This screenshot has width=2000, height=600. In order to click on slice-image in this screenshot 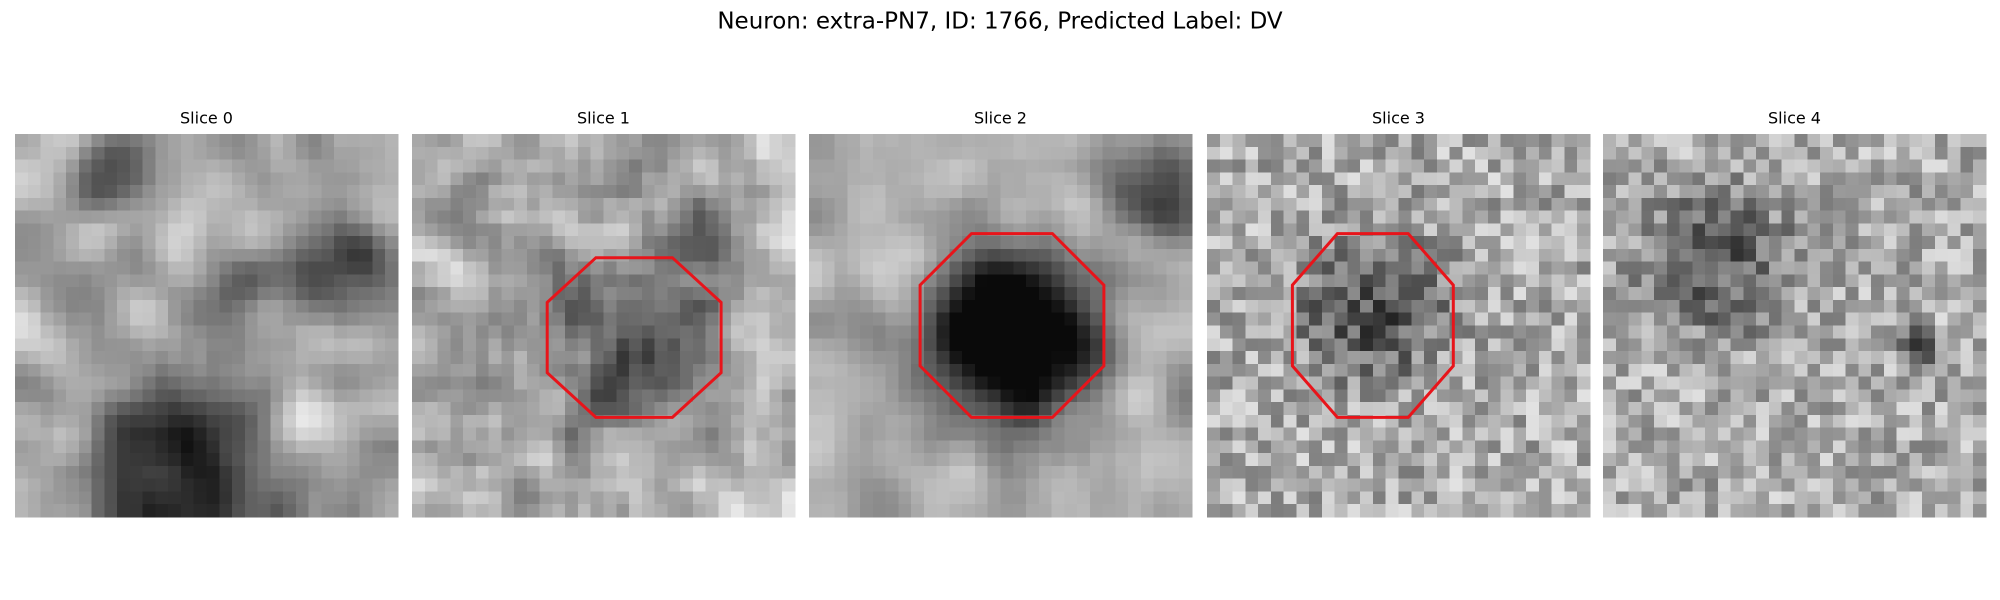, I will do `click(1795, 326)`.